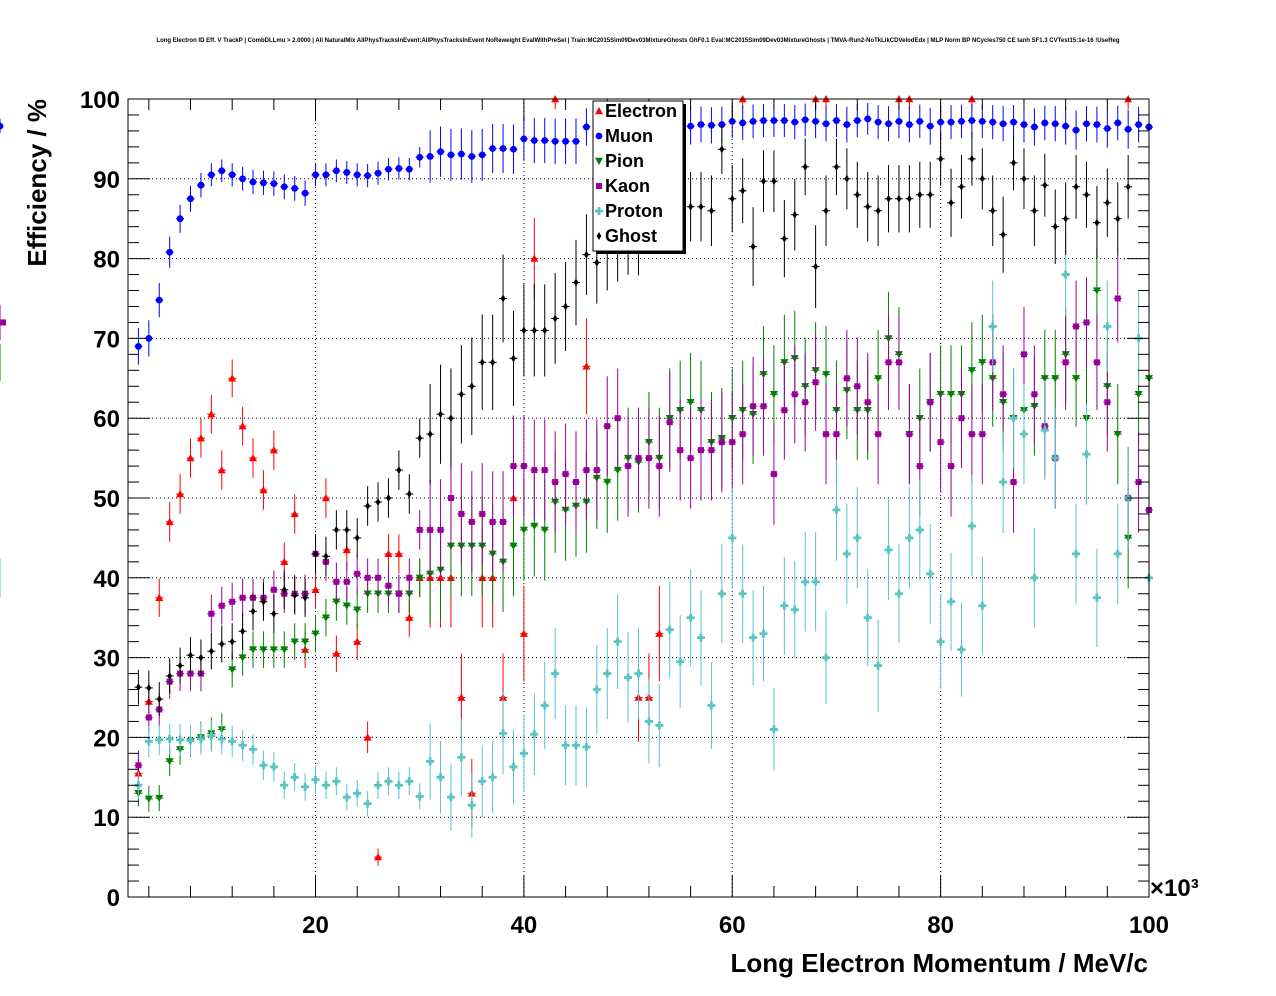  What do you see at coordinates (627, 186) in the screenshot?
I see `legend-label-kaon: Kaon` at bounding box center [627, 186].